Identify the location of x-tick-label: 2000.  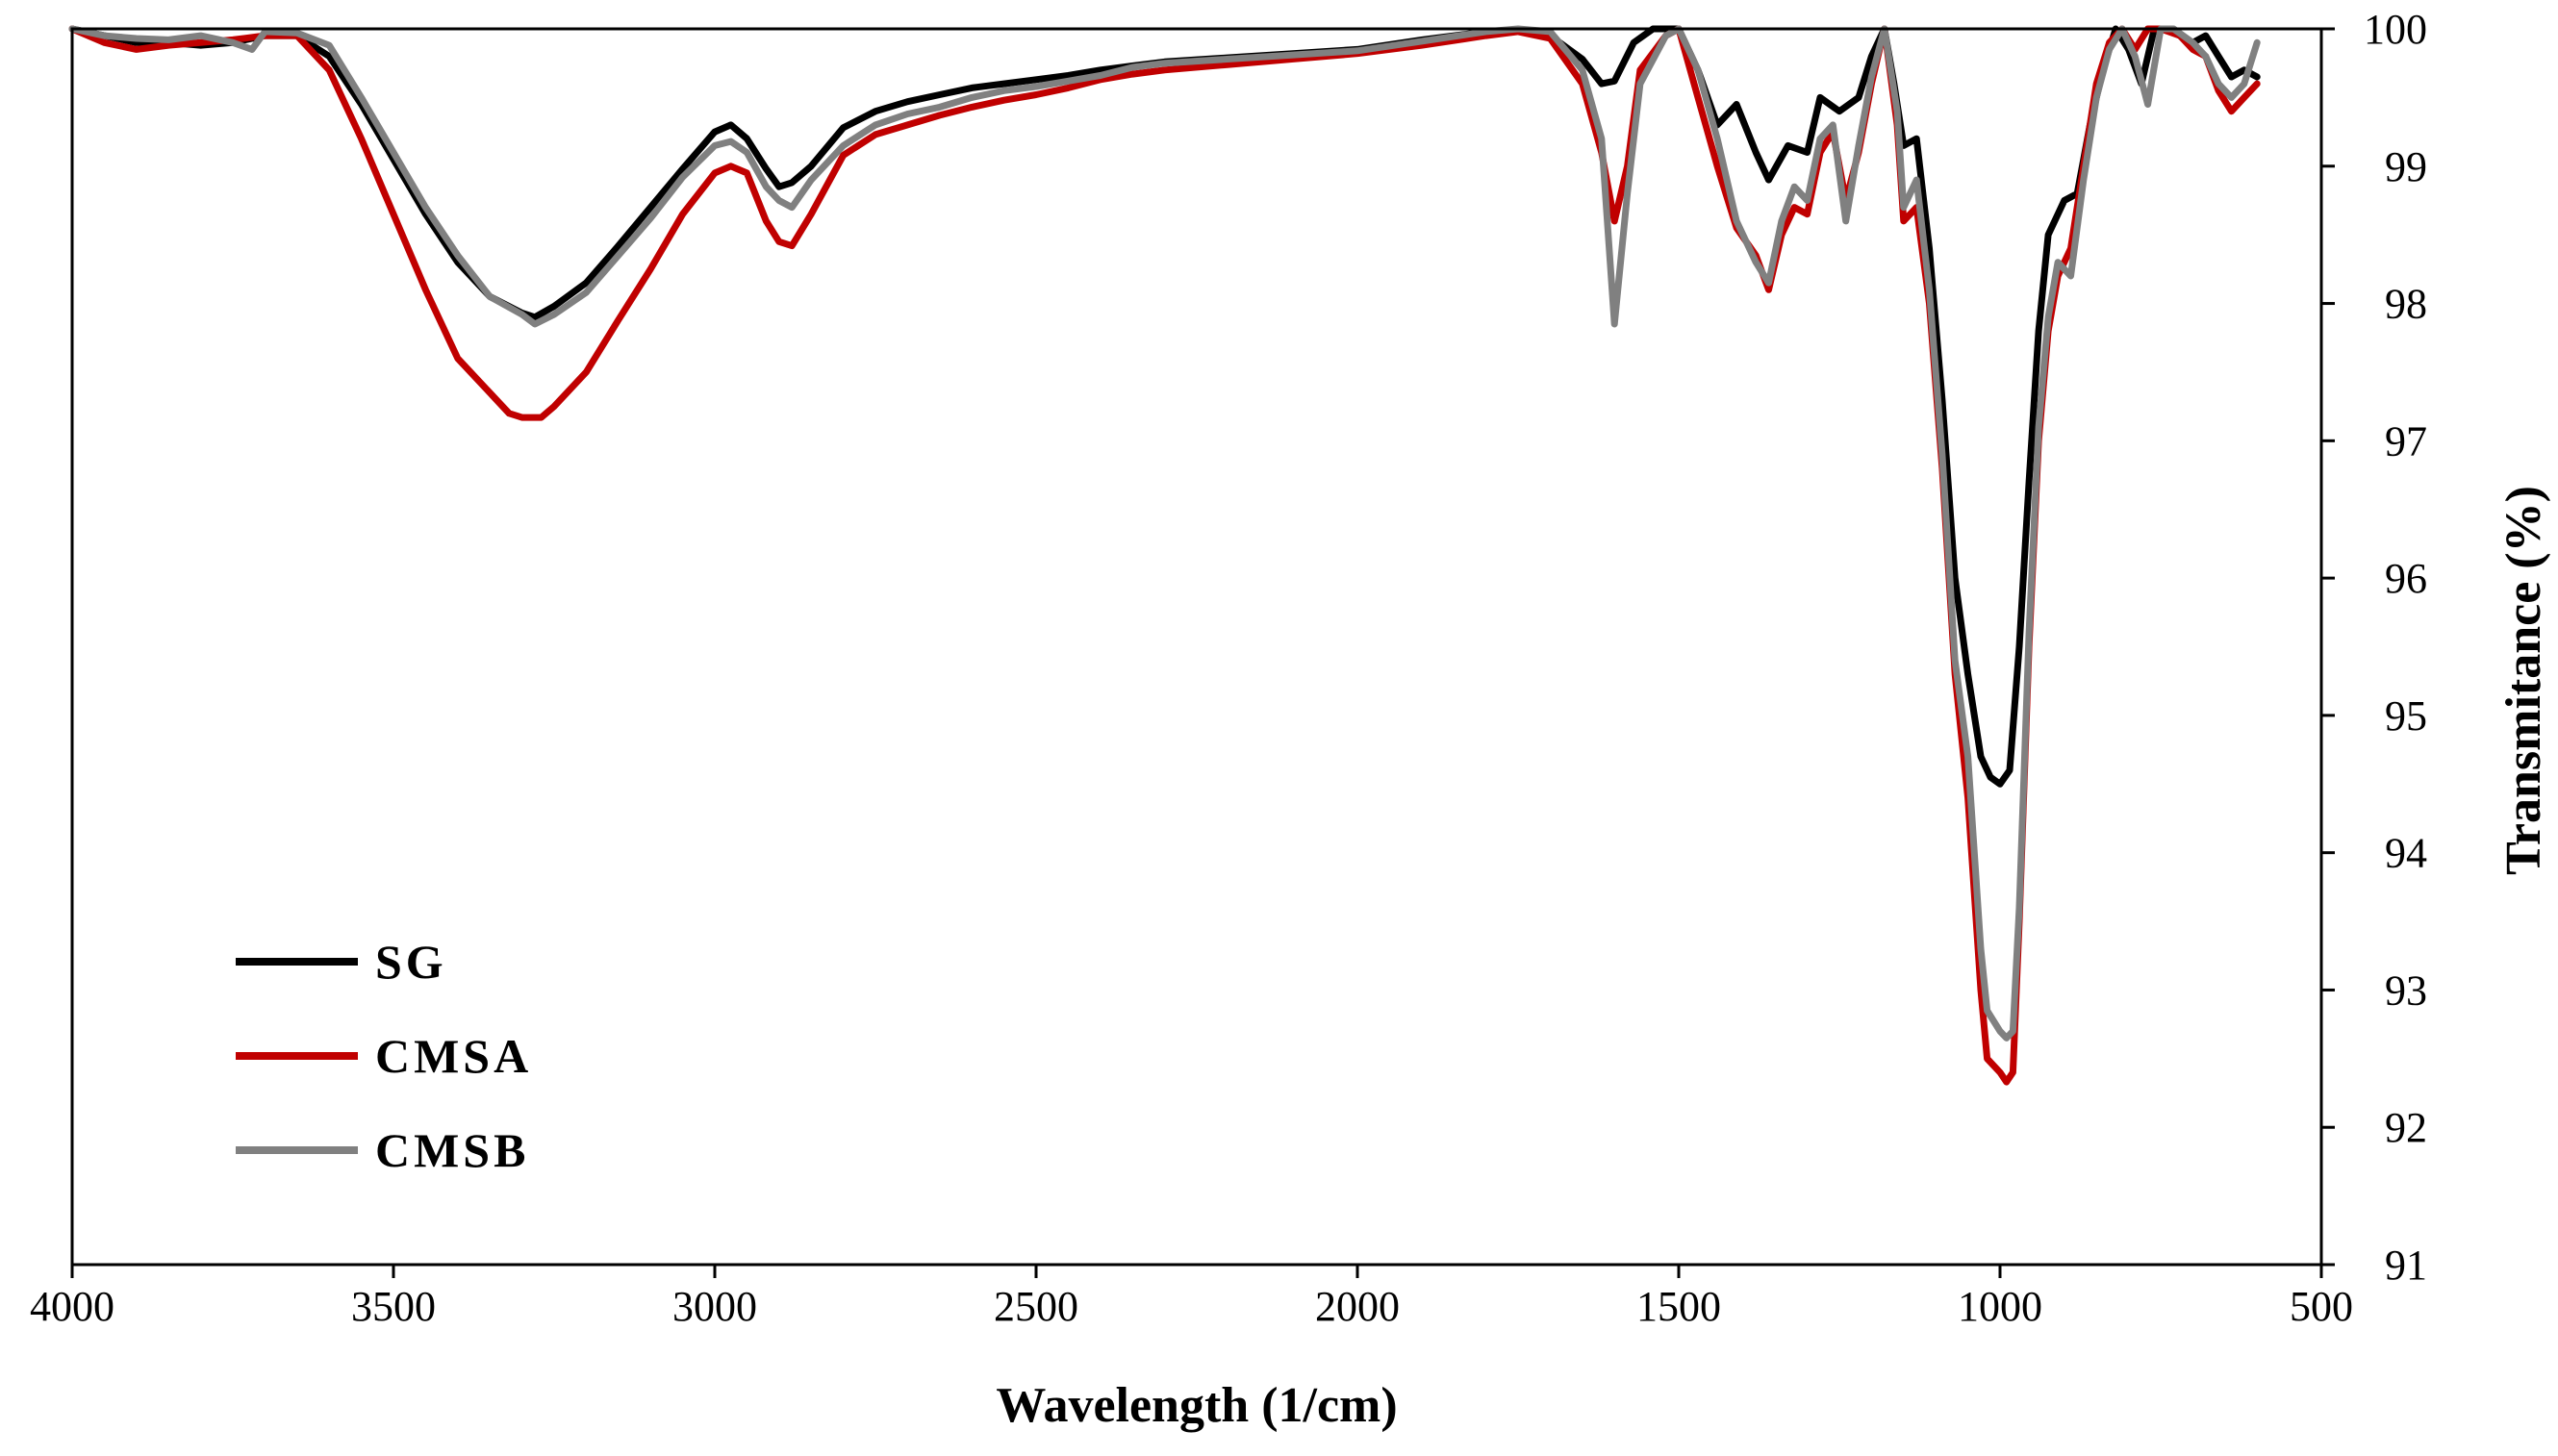
(1357, 1306).